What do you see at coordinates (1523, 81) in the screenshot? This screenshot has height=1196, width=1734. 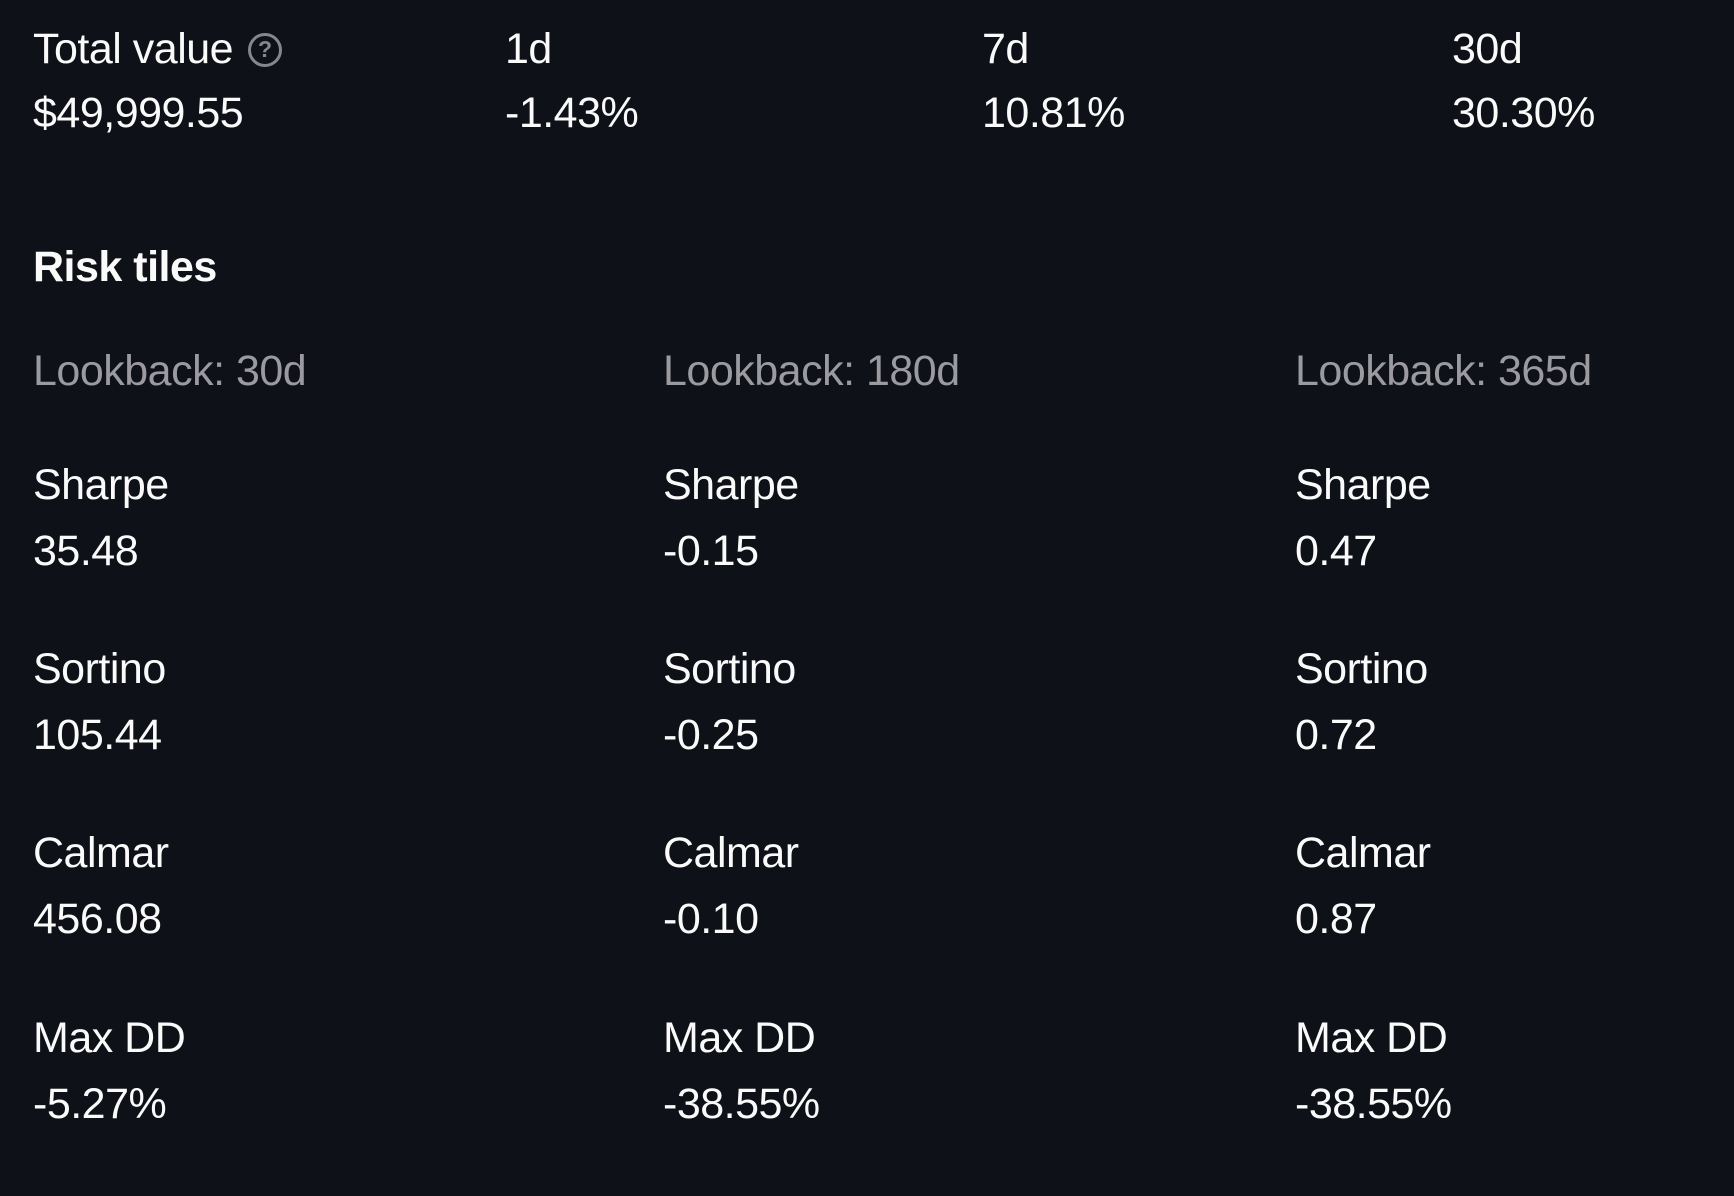 I see `summary-cell-30d: 30d 30.30%` at bounding box center [1523, 81].